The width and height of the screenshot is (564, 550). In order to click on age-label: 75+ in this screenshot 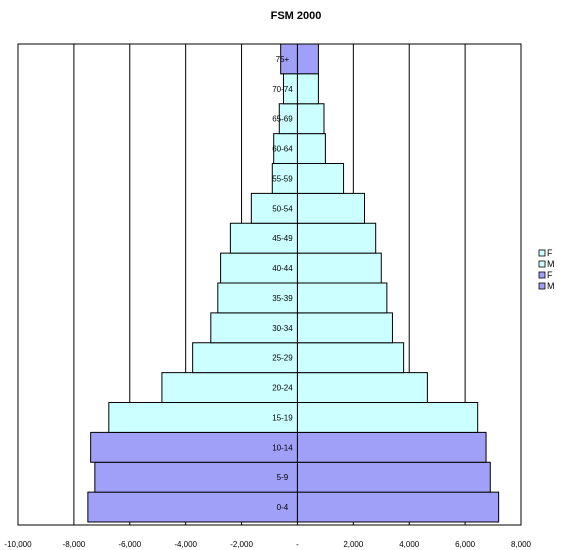, I will do `click(283, 59)`.